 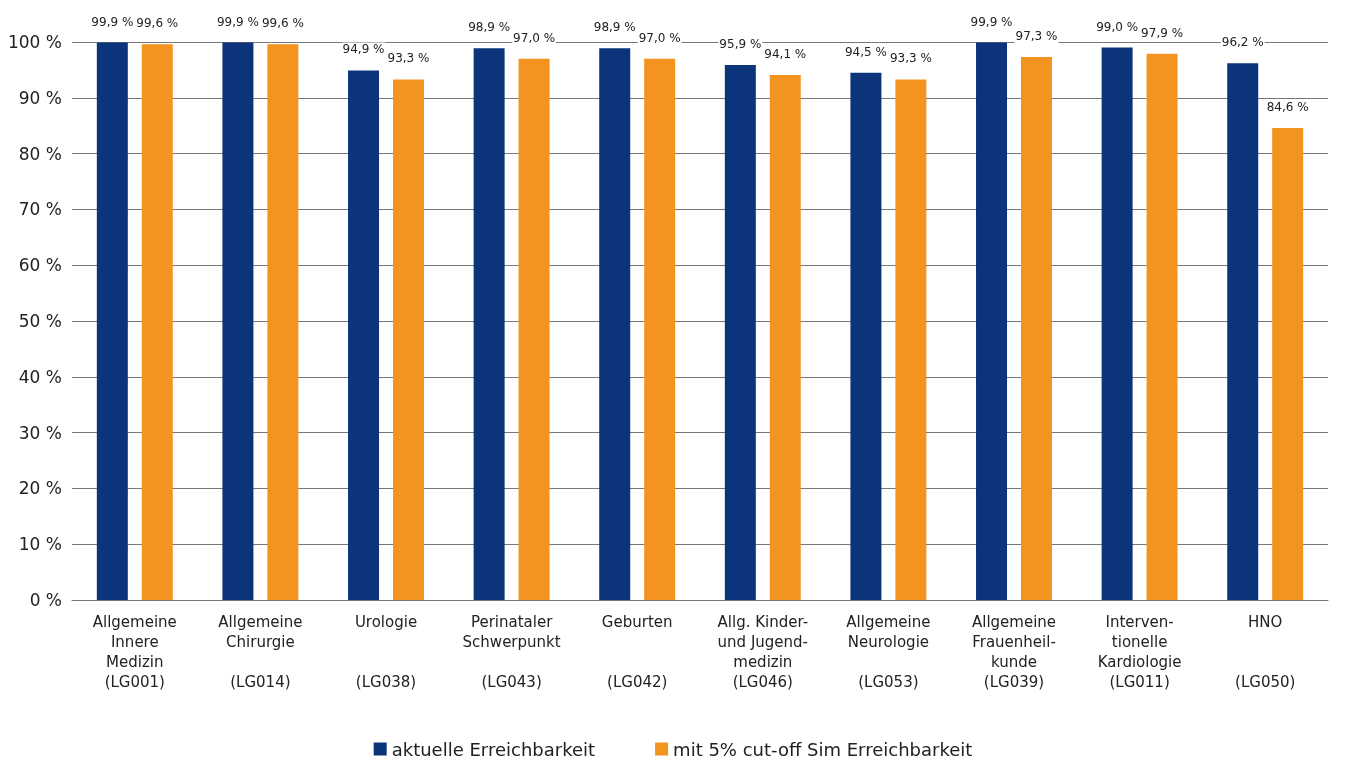 What do you see at coordinates (493, 749) in the screenshot?
I see `legend-label: aktuelle Erreichbarkeit` at bounding box center [493, 749].